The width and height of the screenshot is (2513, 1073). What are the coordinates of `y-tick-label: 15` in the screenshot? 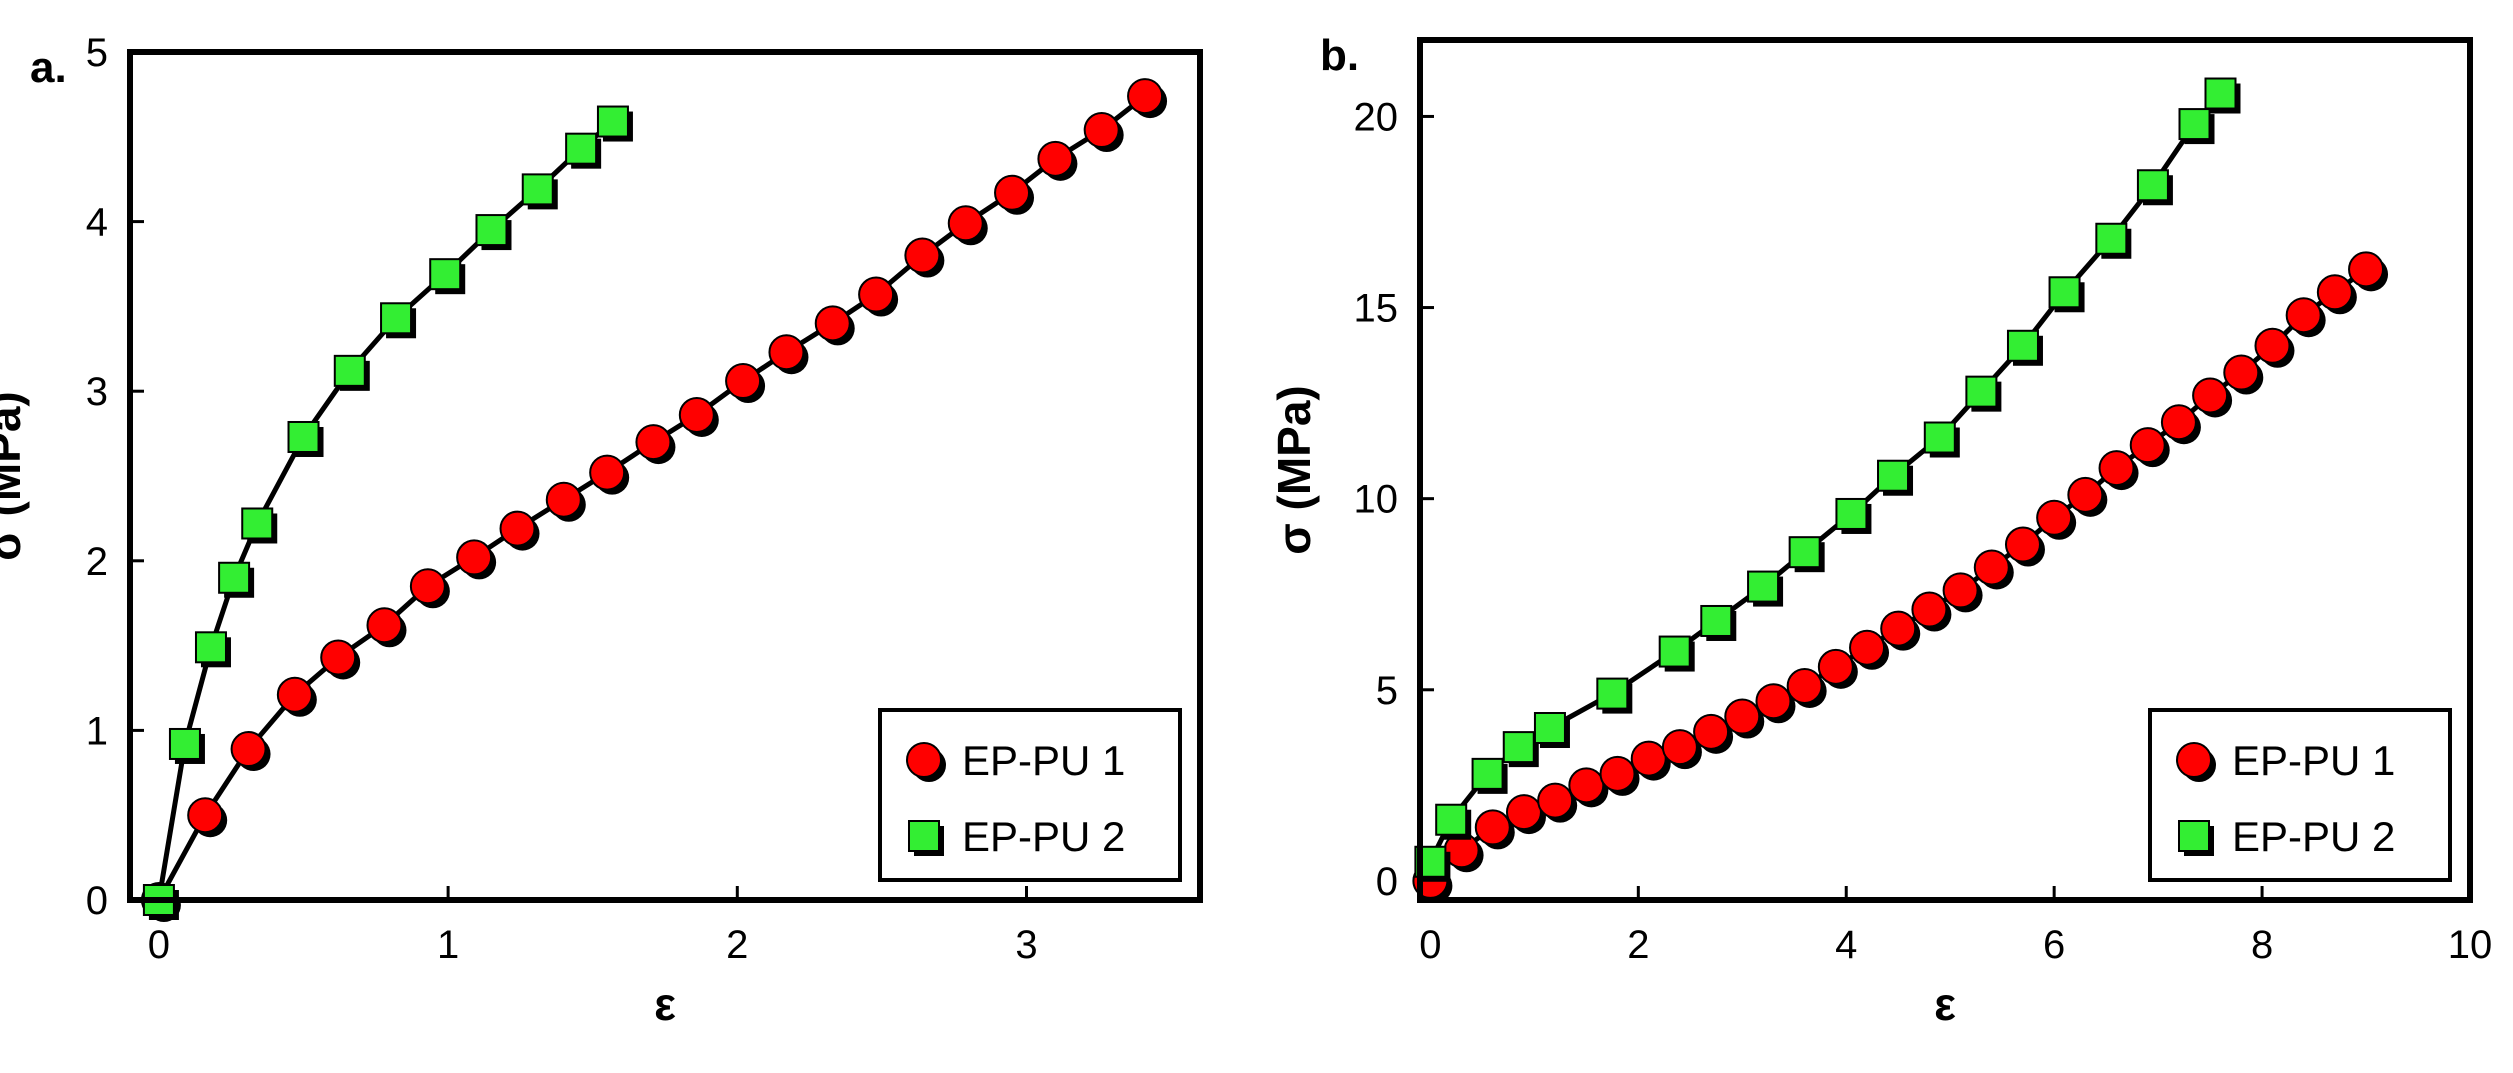 It's located at (1376, 309).